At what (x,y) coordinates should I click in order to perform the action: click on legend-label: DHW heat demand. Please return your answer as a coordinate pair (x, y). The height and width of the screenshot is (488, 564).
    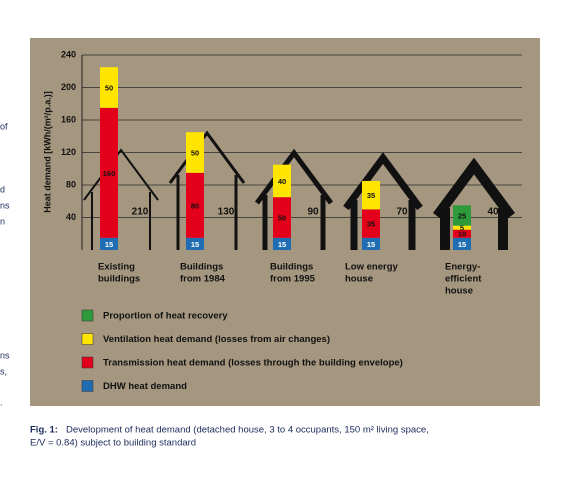
    Looking at the image, I should click on (145, 386).